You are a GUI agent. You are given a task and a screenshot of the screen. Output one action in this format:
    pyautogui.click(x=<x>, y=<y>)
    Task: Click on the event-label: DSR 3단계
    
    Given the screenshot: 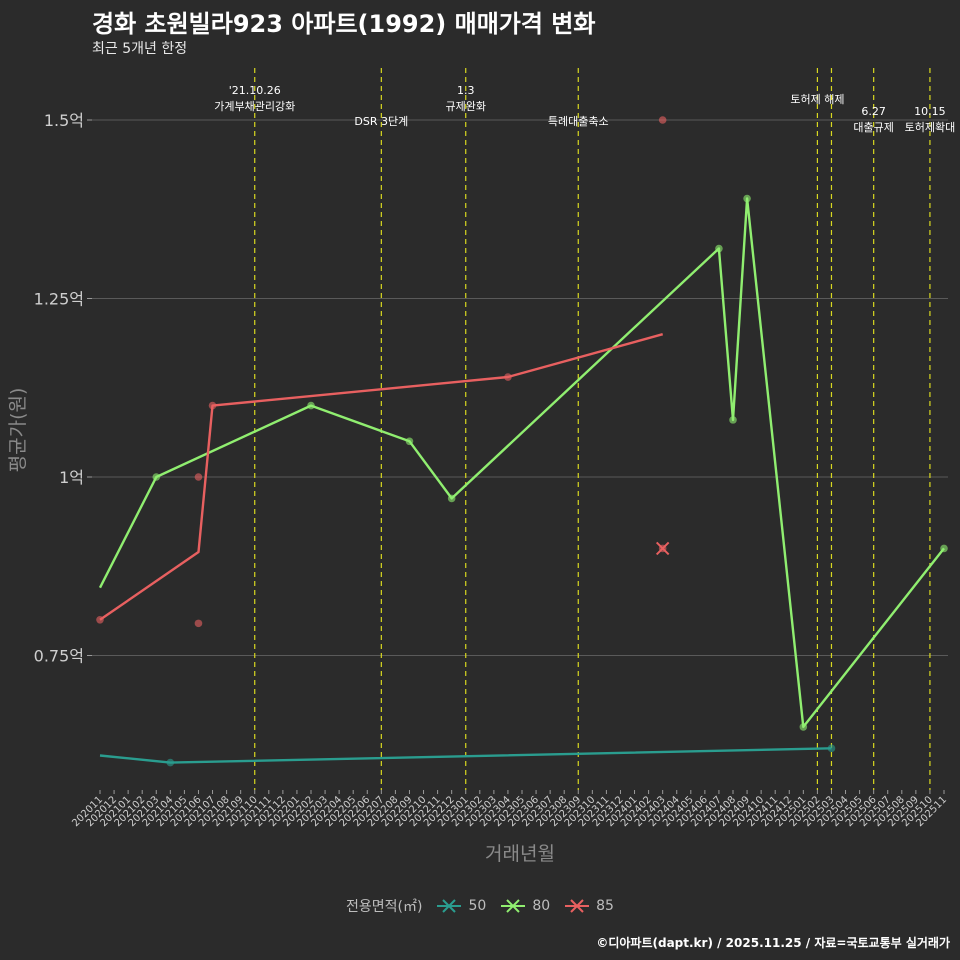 What is the action you would take?
    pyautogui.click(x=381, y=121)
    